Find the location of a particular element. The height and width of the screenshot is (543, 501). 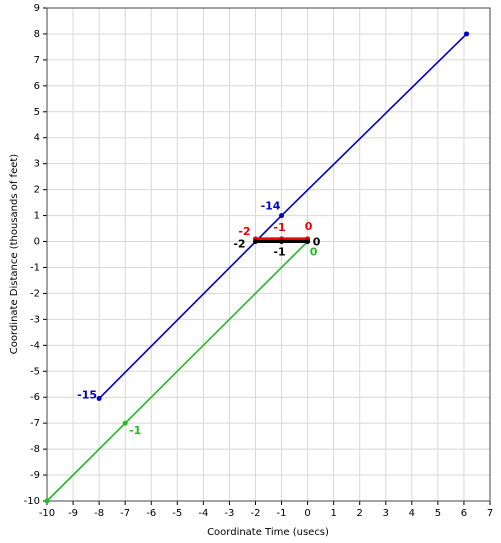

x-tick-label: 5 is located at coordinates (438, 513).